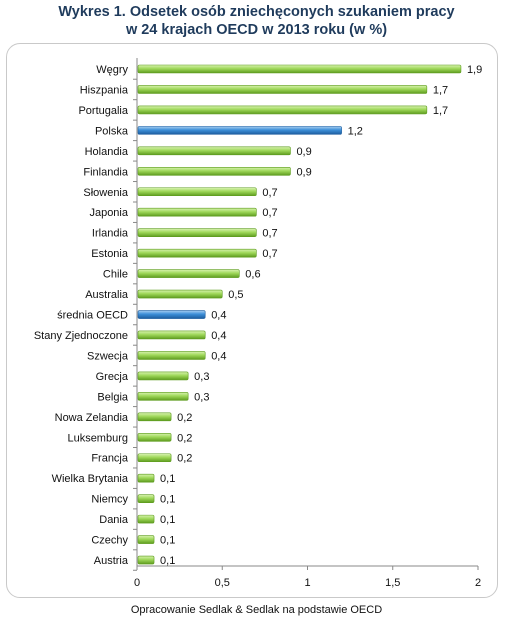 The width and height of the screenshot is (513, 625). What do you see at coordinates (137, 583) in the screenshot?
I see `x-tick-label: 0` at bounding box center [137, 583].